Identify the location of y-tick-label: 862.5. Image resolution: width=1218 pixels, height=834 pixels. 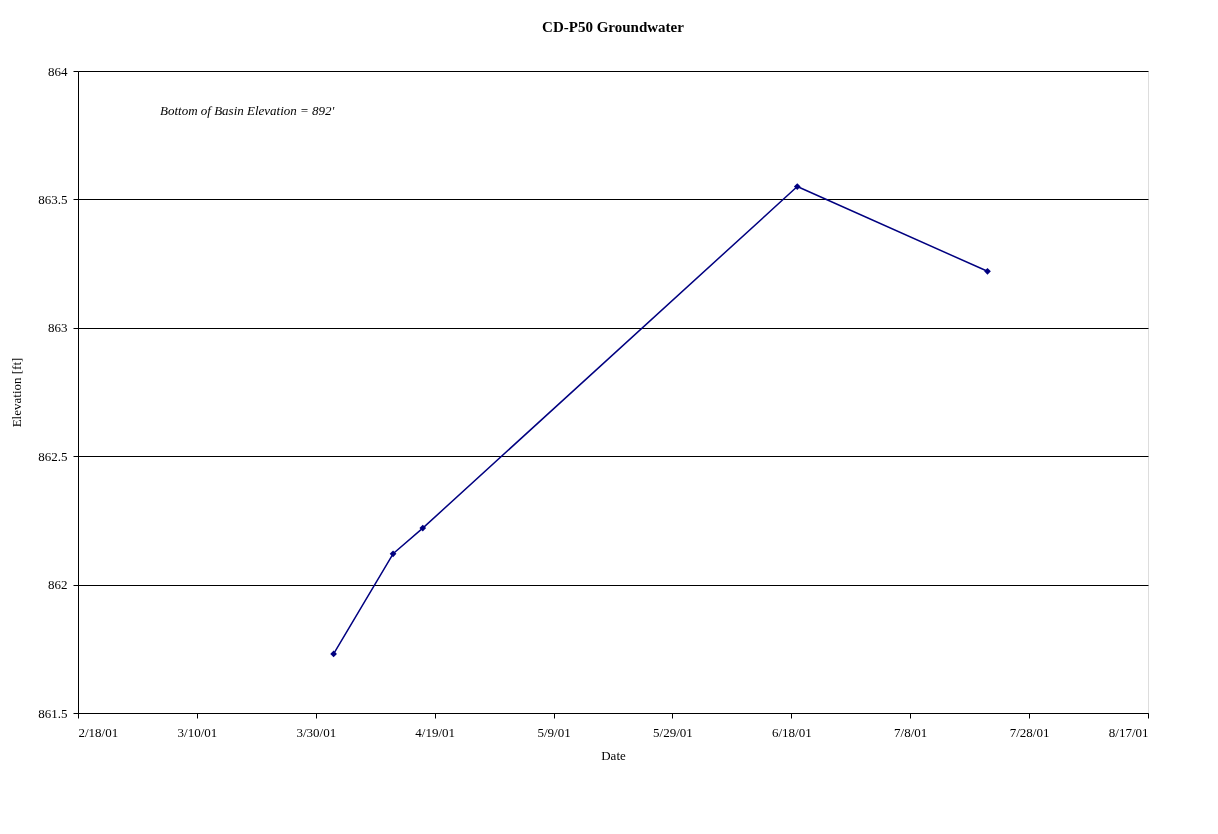
(53, 456).